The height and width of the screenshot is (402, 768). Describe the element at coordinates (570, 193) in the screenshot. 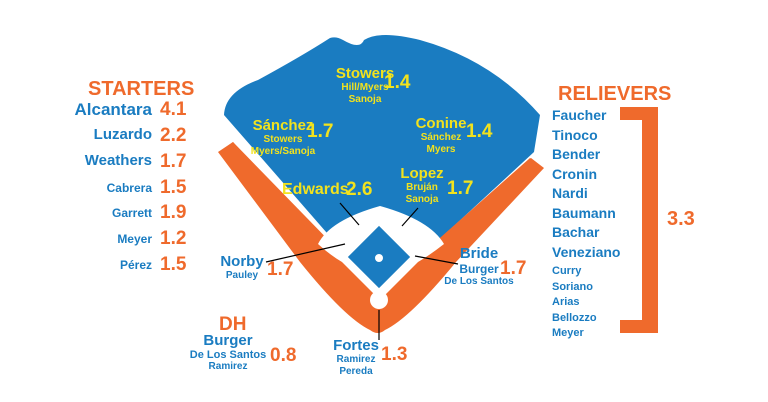

I see `reliever-name: Nardi` at that location.